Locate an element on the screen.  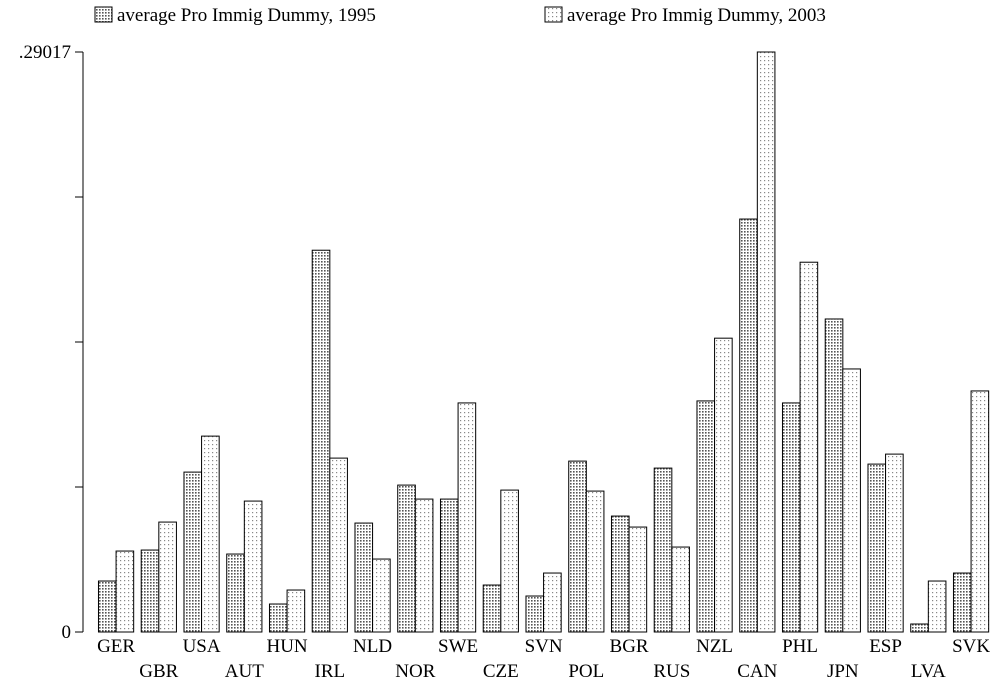
x-tick-label: IRL is located at coordinates (330, 671).